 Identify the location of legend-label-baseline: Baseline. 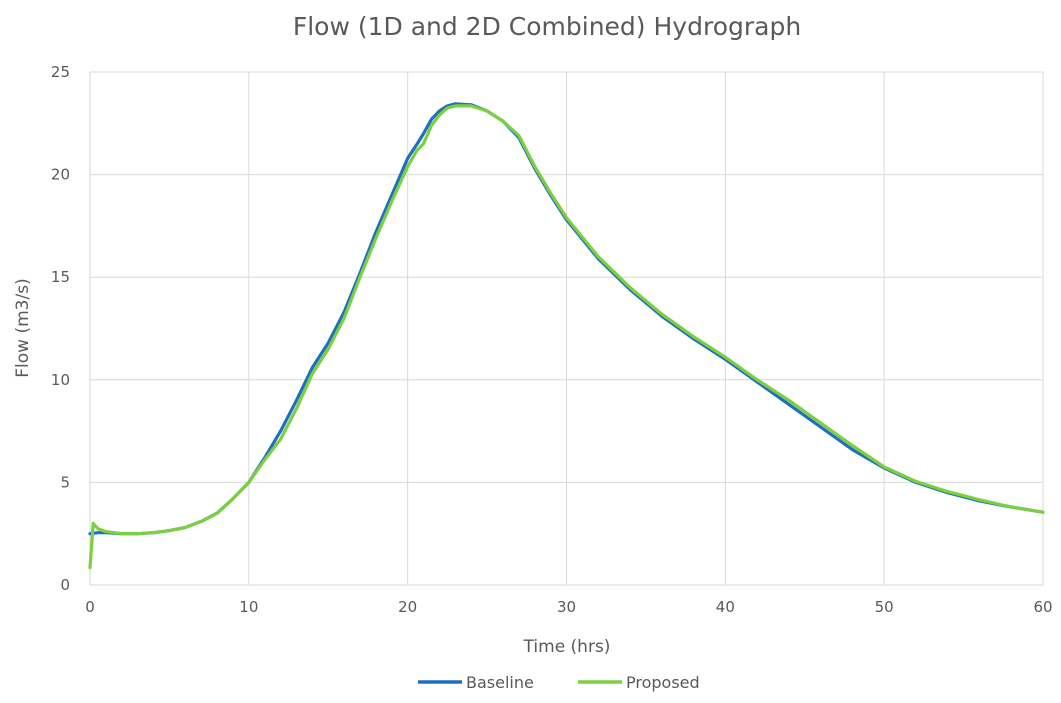
(500, 682).